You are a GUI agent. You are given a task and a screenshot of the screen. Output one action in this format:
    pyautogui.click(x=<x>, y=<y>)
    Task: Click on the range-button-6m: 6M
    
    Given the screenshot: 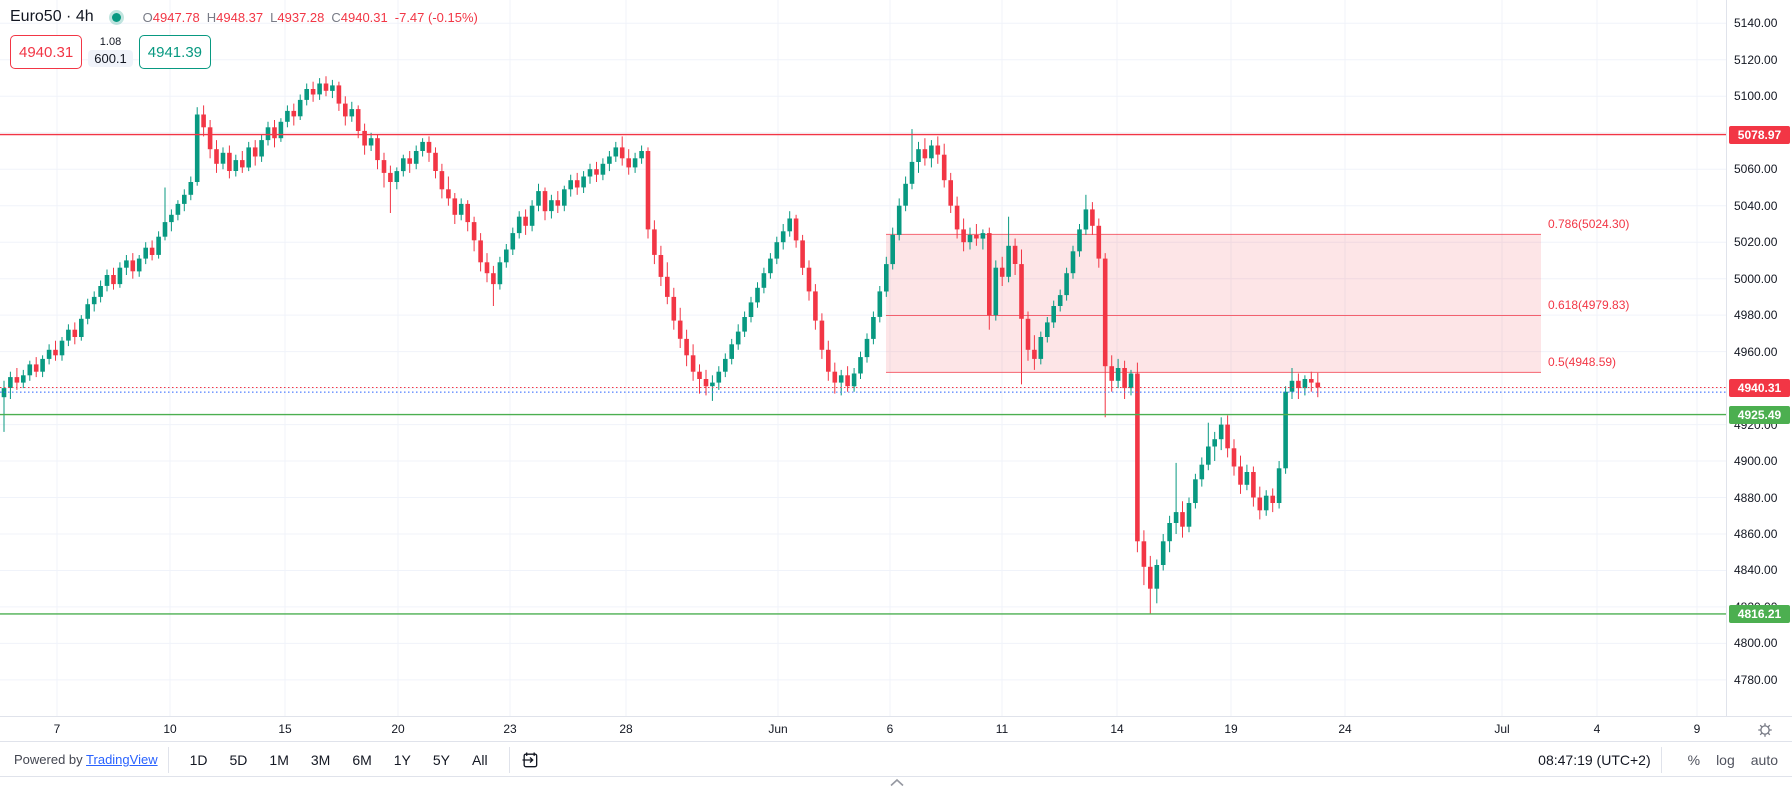 What is the action you would take?
    pyautogui.click(x=362, y=759)
    